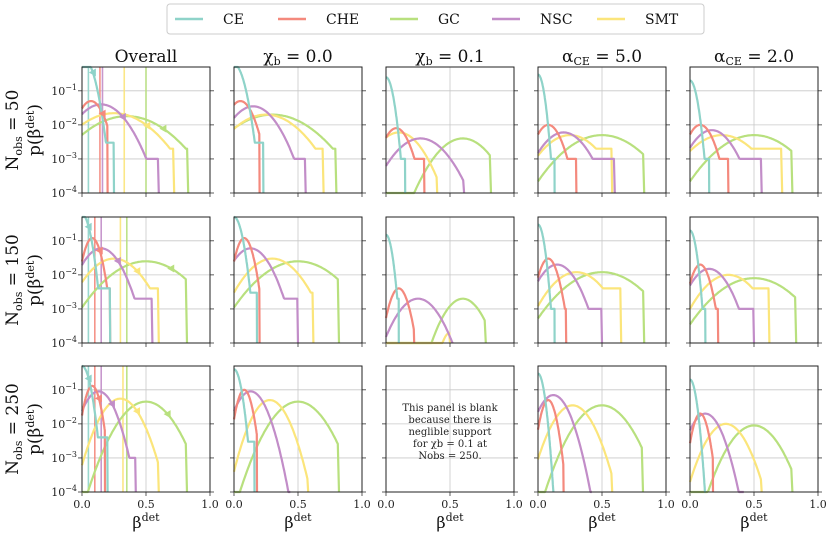 The image size is (830, 541). I want to click on panel-r2-c1, so click(298, 430).